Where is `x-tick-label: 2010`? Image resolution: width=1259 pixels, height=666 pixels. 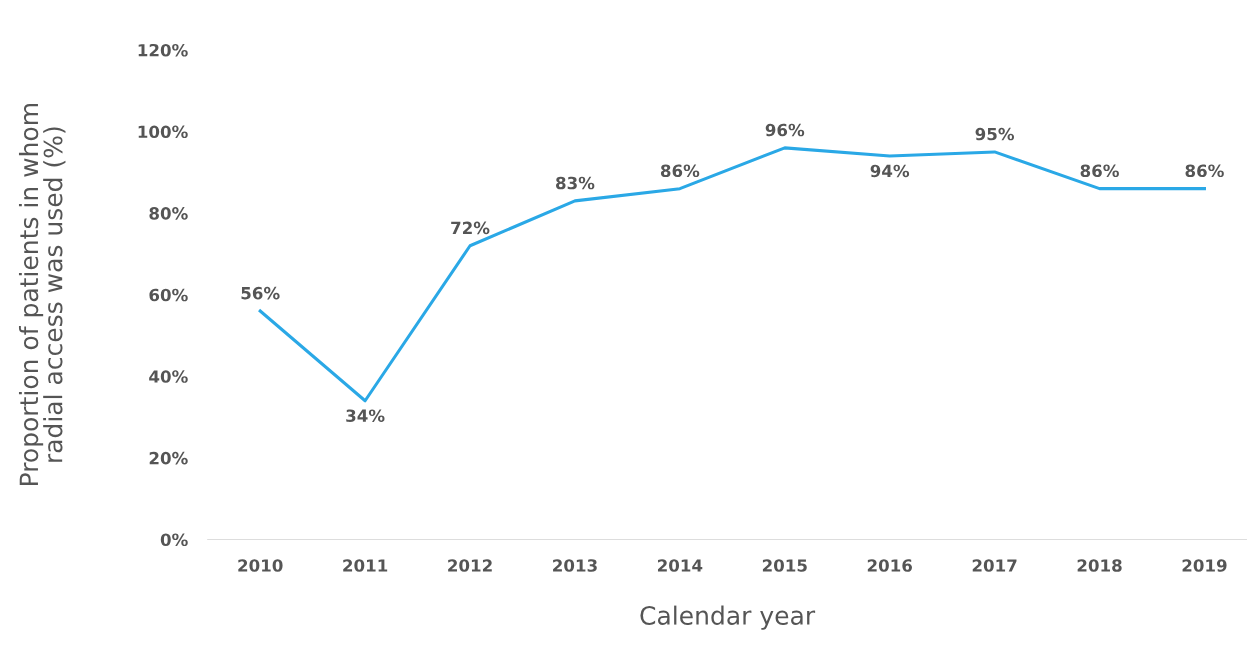 x-tick-label: 2010 is located at coordinates (260, 565).